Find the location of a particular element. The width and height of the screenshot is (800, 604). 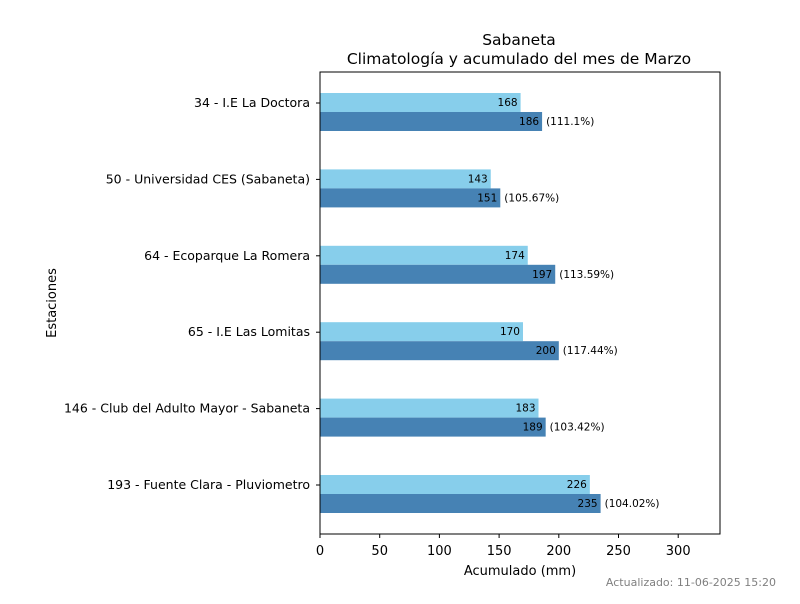

x-tick-label: 200 is located at coordinates (558, 551).